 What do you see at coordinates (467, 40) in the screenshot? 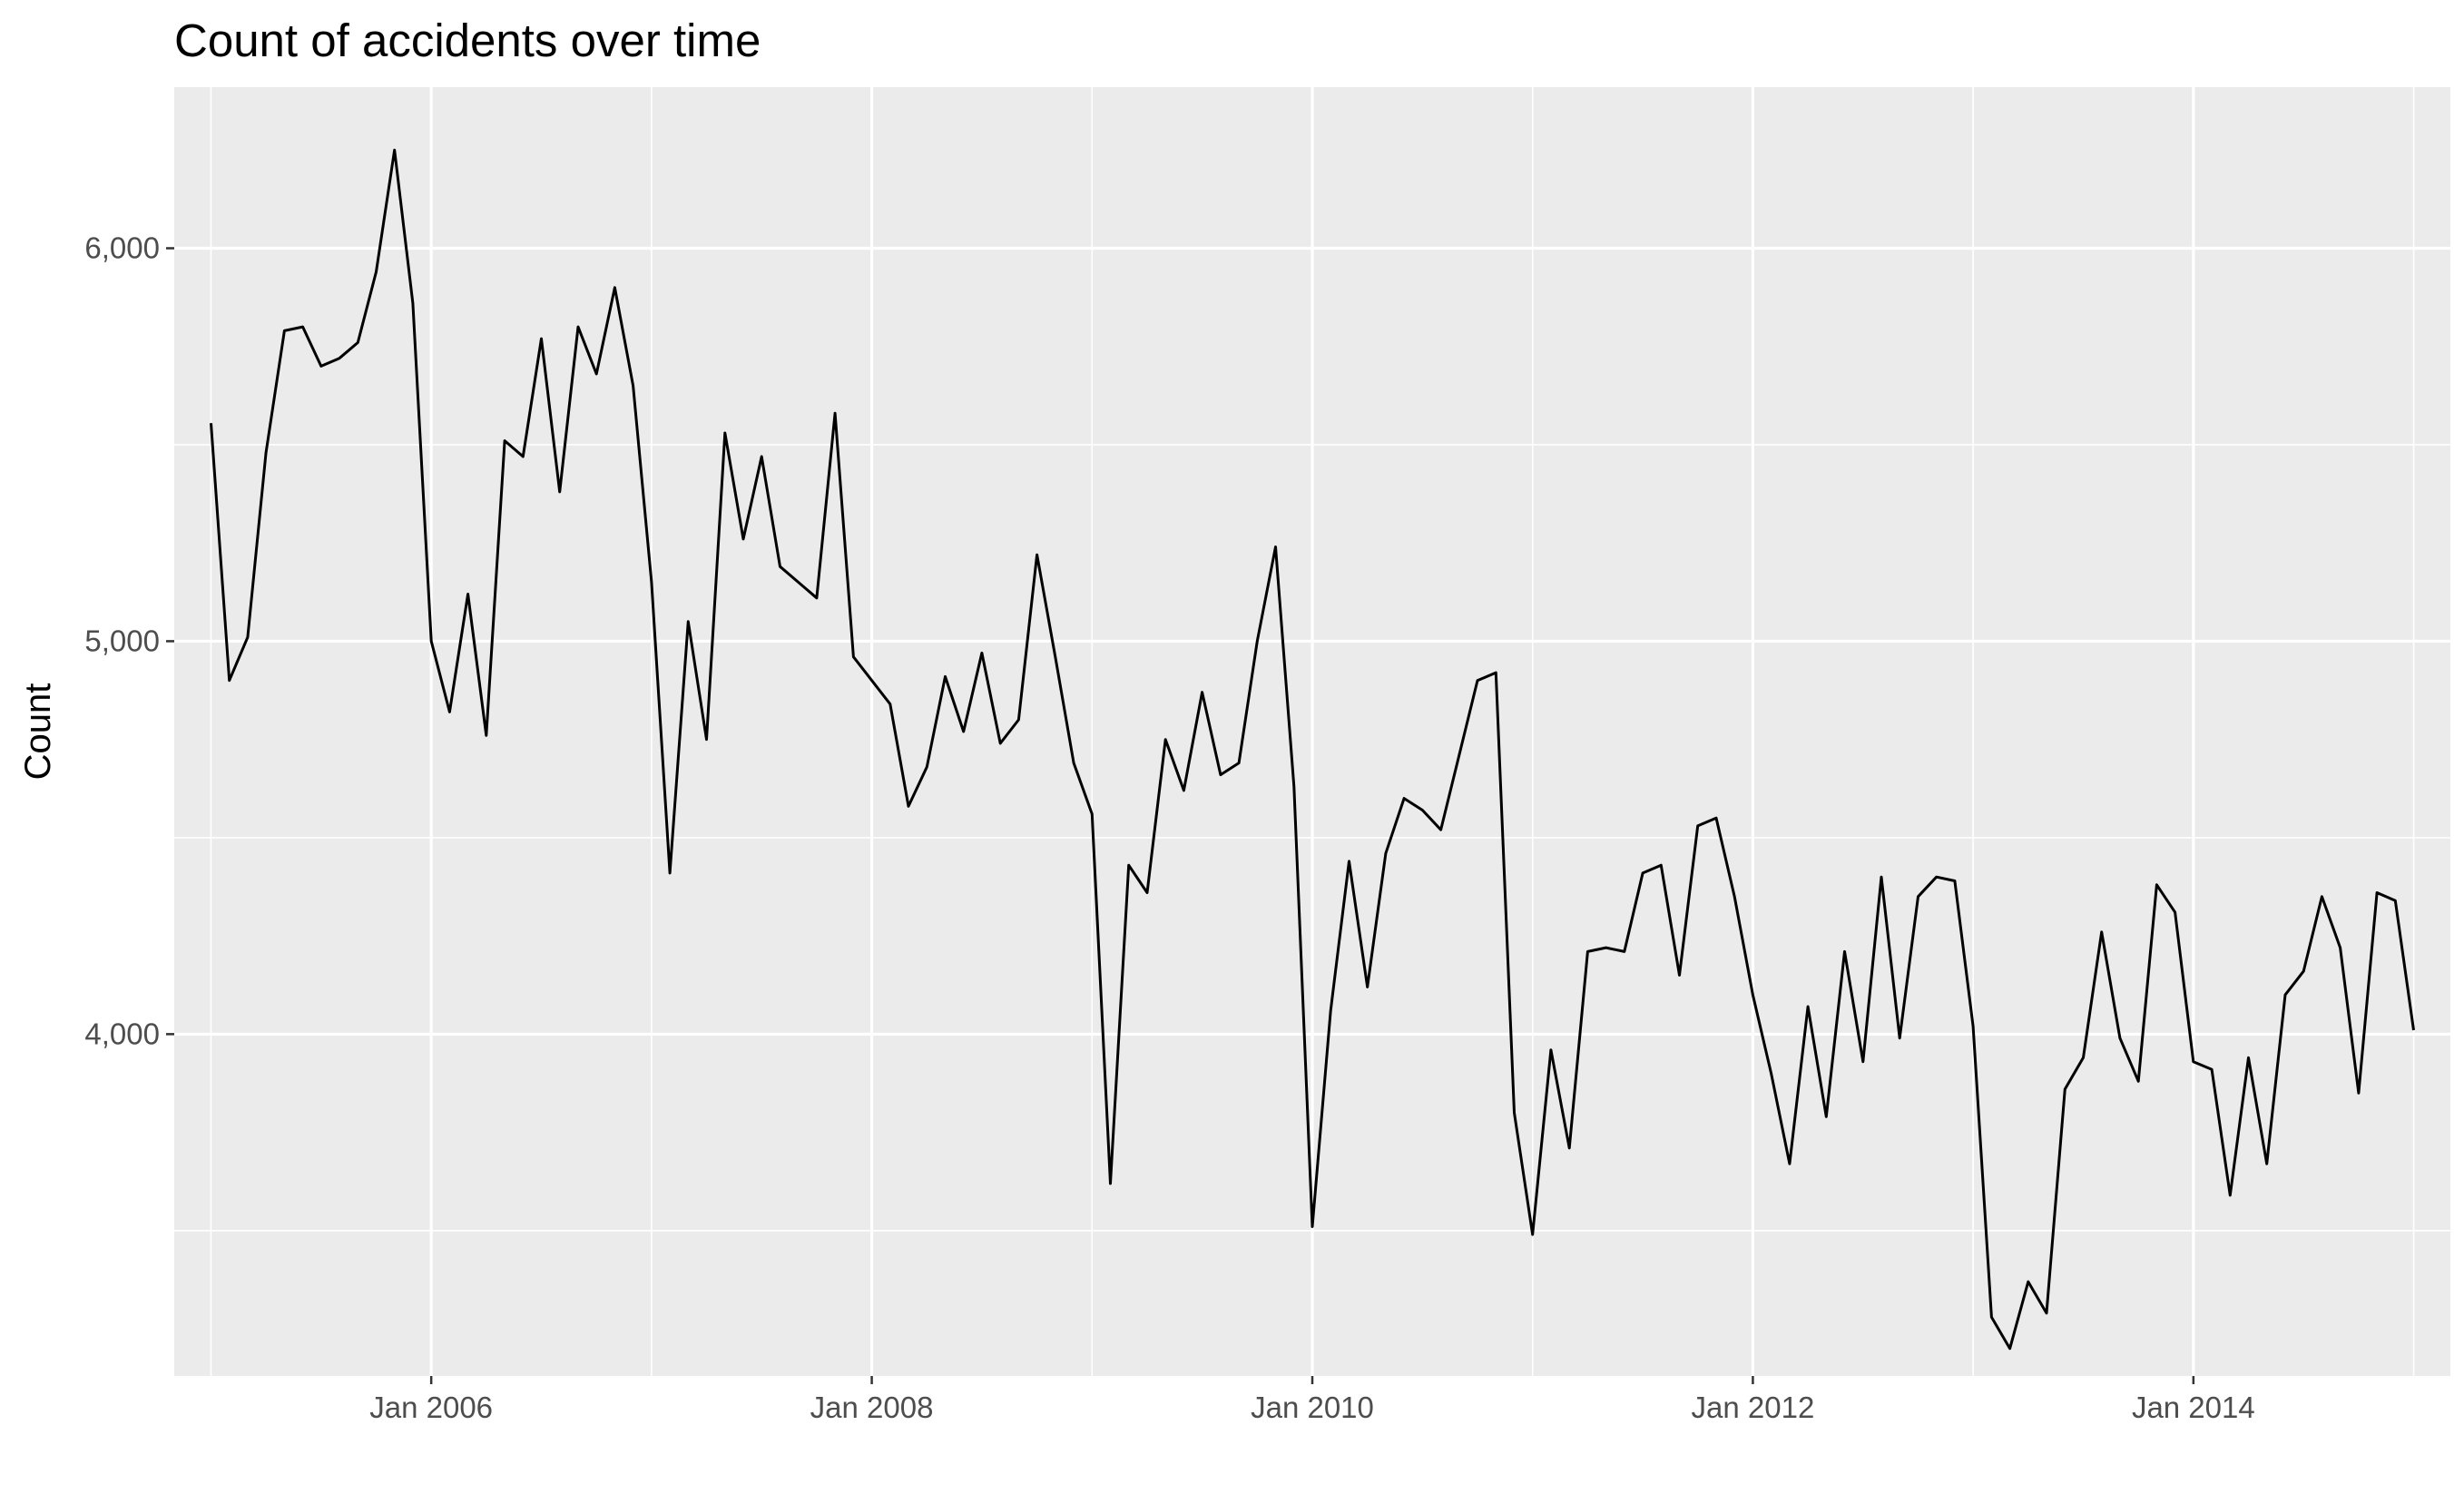
I see `chart-title: Count of accidents over time` at bounding box center [467, 40].